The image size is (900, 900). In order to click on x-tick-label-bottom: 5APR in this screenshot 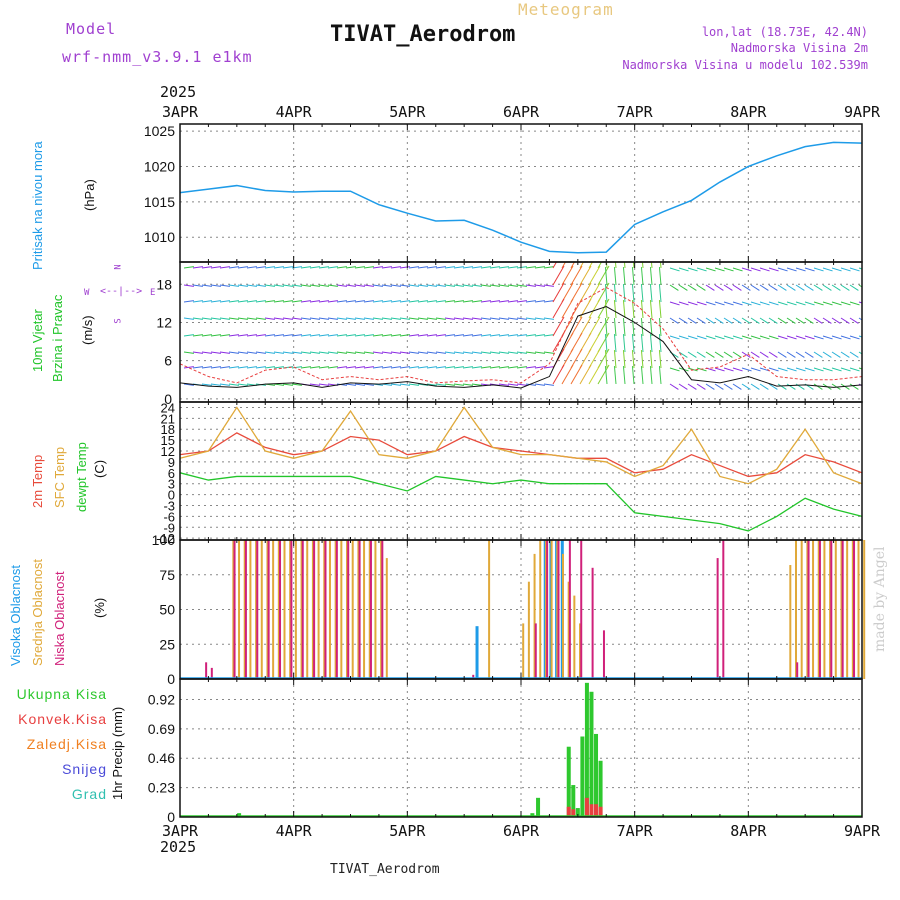, I will do `click(407, 831)`.